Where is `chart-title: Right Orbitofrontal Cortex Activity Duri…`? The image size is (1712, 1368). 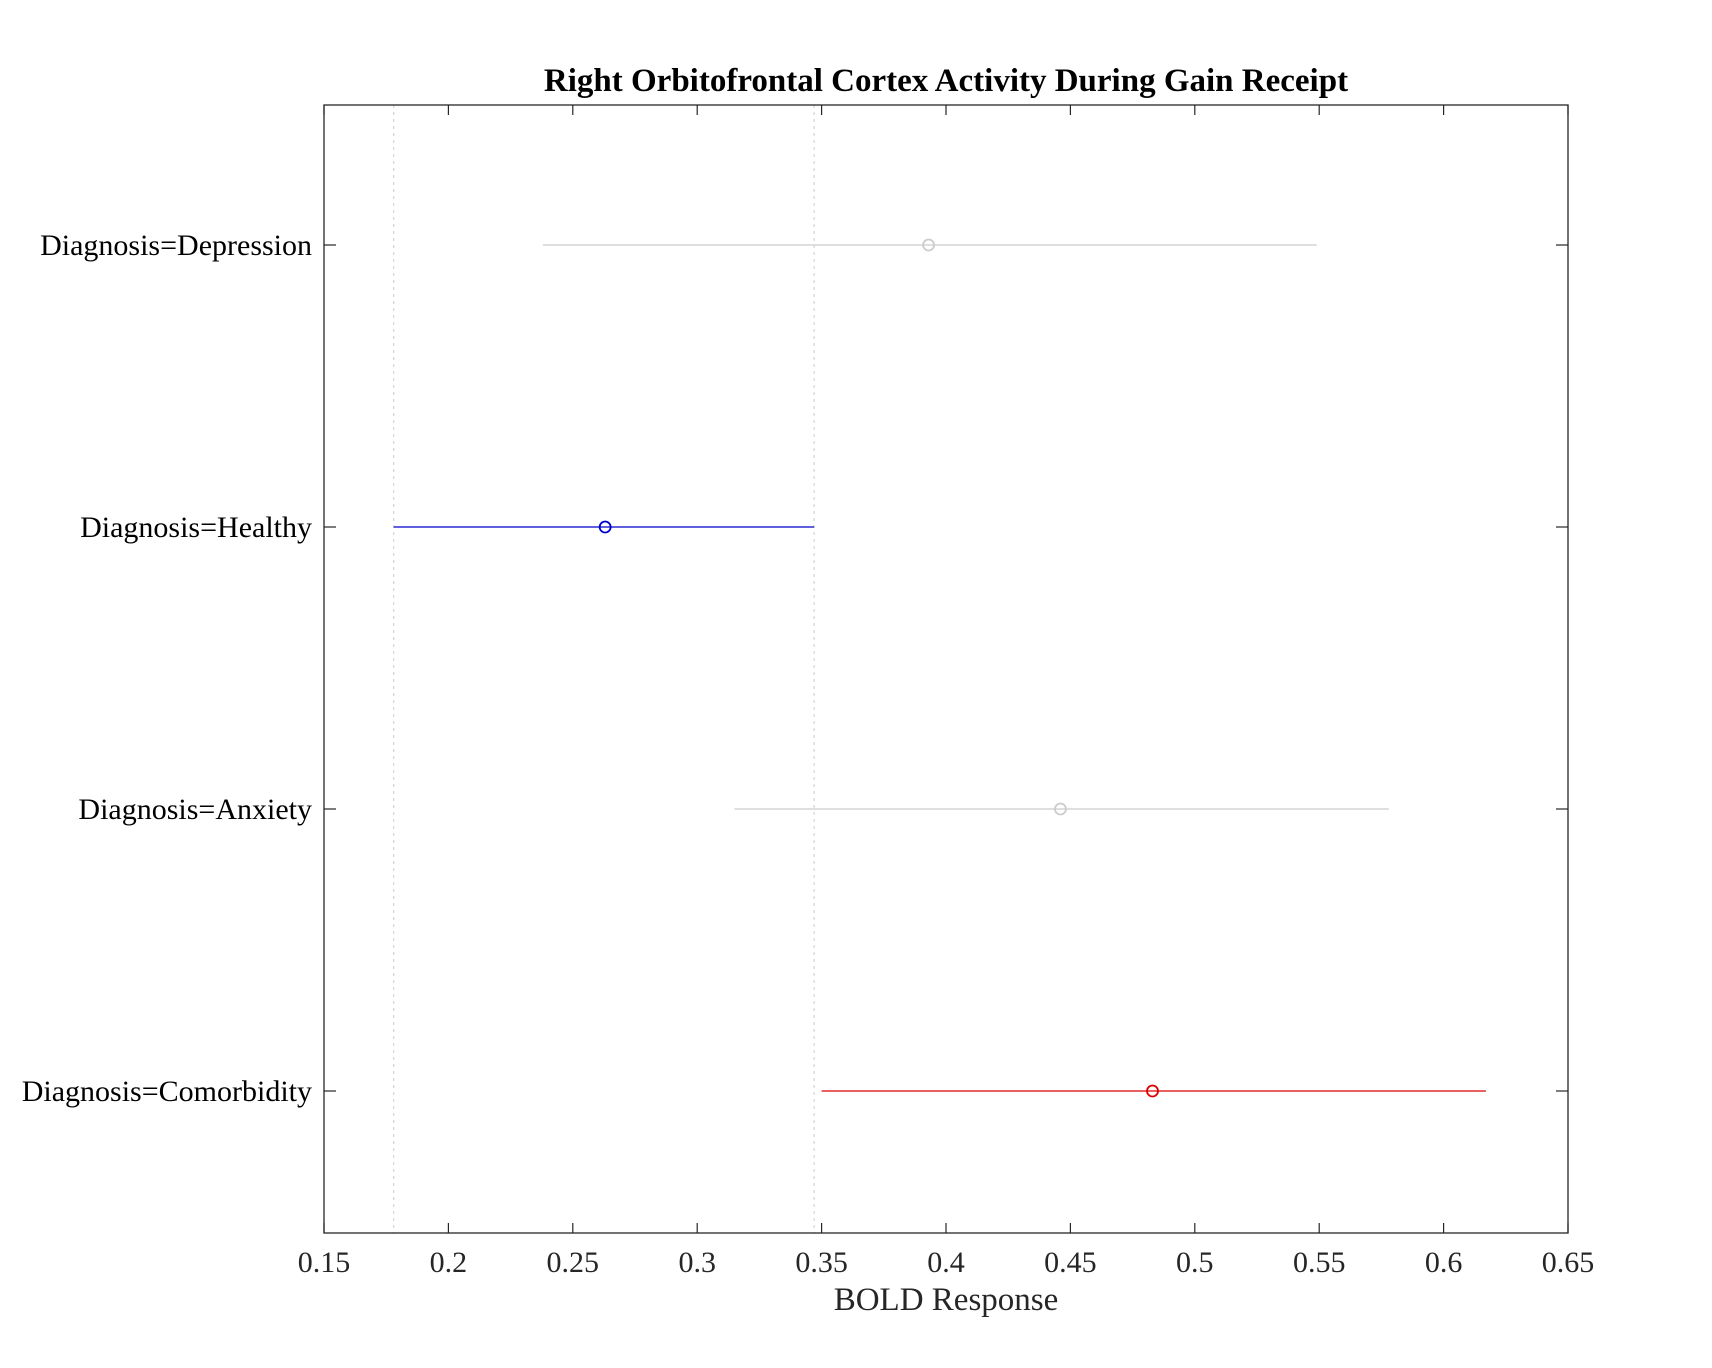
chart-title: Right Orbitofrontal Cortex Activity Duri… is located at coordinates (946, 81).